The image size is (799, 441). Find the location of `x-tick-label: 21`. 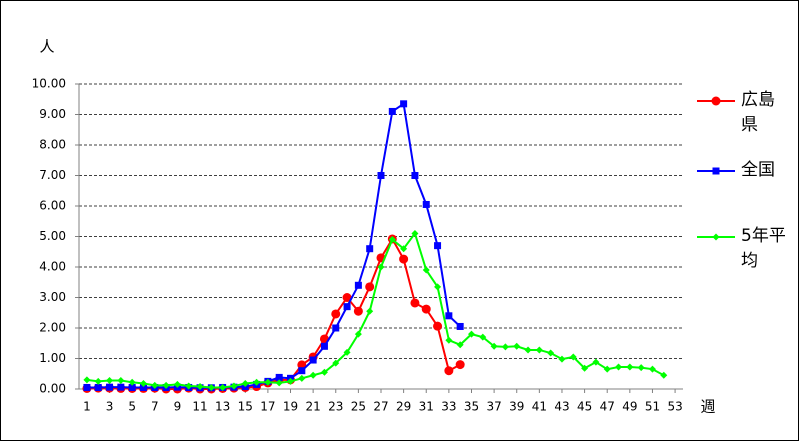

x-tick-label: 21 is located at coordinates (312, 407).